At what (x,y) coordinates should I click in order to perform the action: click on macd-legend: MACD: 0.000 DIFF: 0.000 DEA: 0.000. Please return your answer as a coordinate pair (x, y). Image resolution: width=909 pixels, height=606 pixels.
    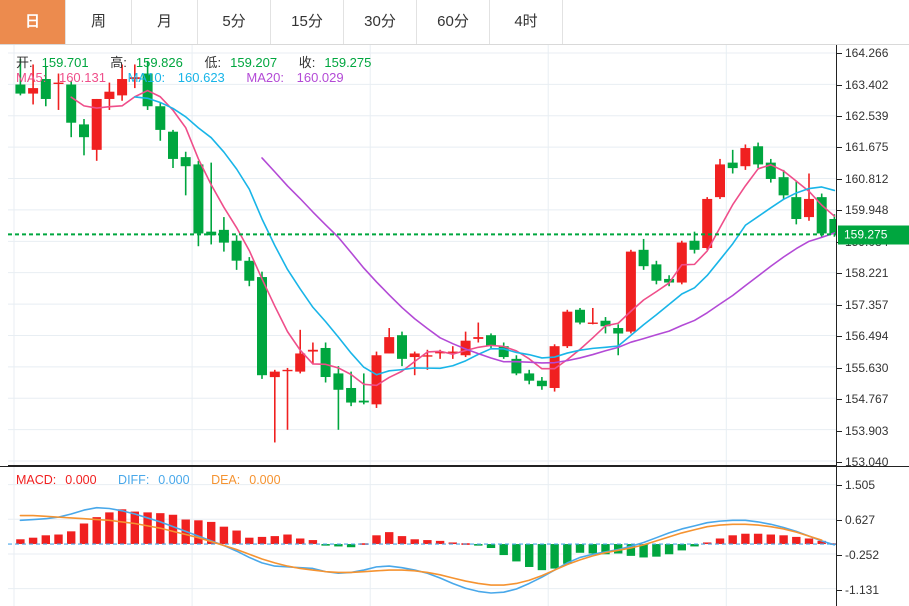
    Looking at the image, I should click on (157, 480).